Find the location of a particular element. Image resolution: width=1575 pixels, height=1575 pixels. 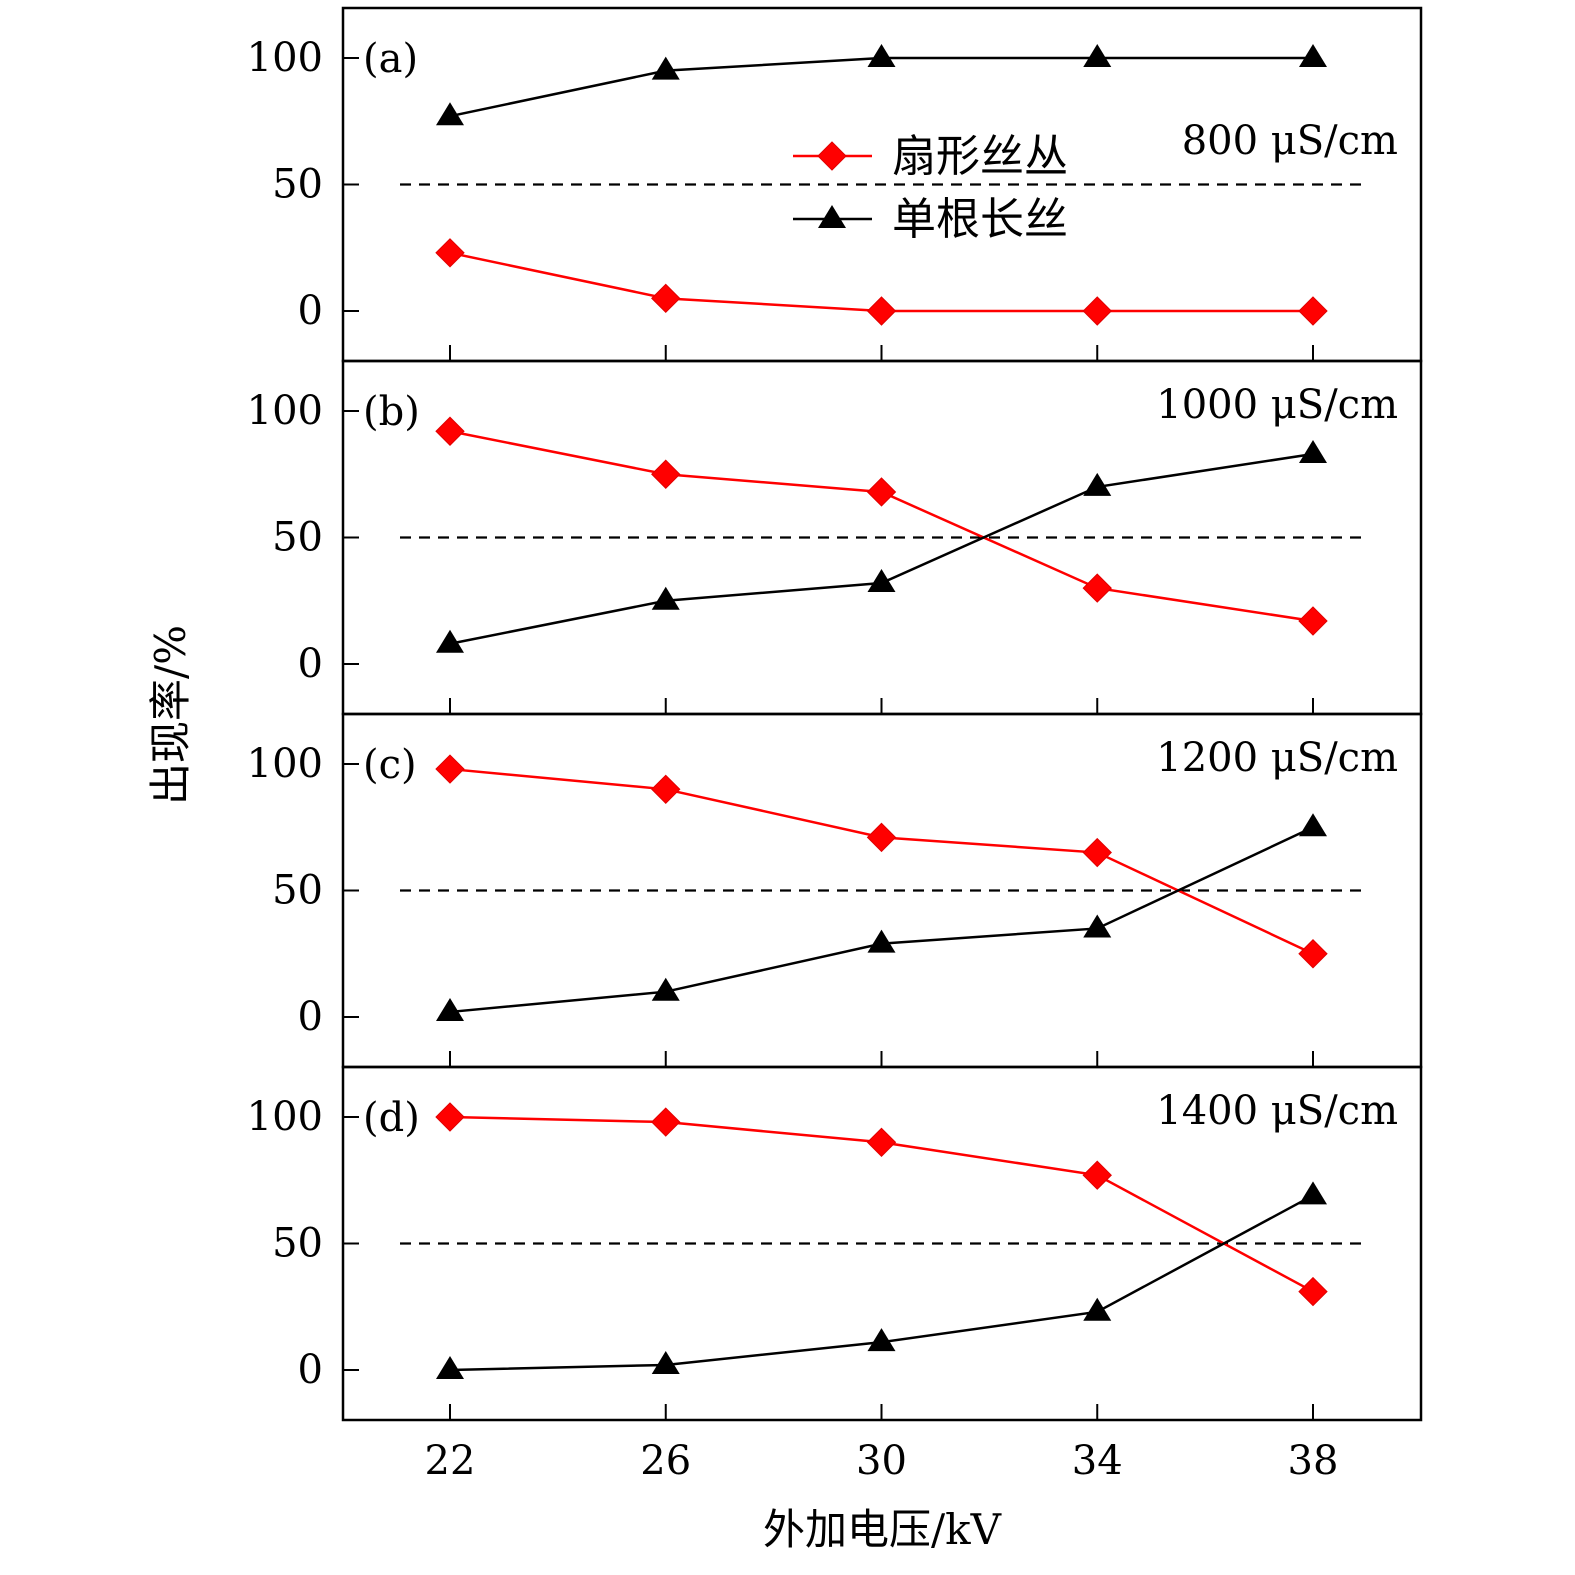

condition-label: 1200 μS/cm is located at coordinates (1277, 758).